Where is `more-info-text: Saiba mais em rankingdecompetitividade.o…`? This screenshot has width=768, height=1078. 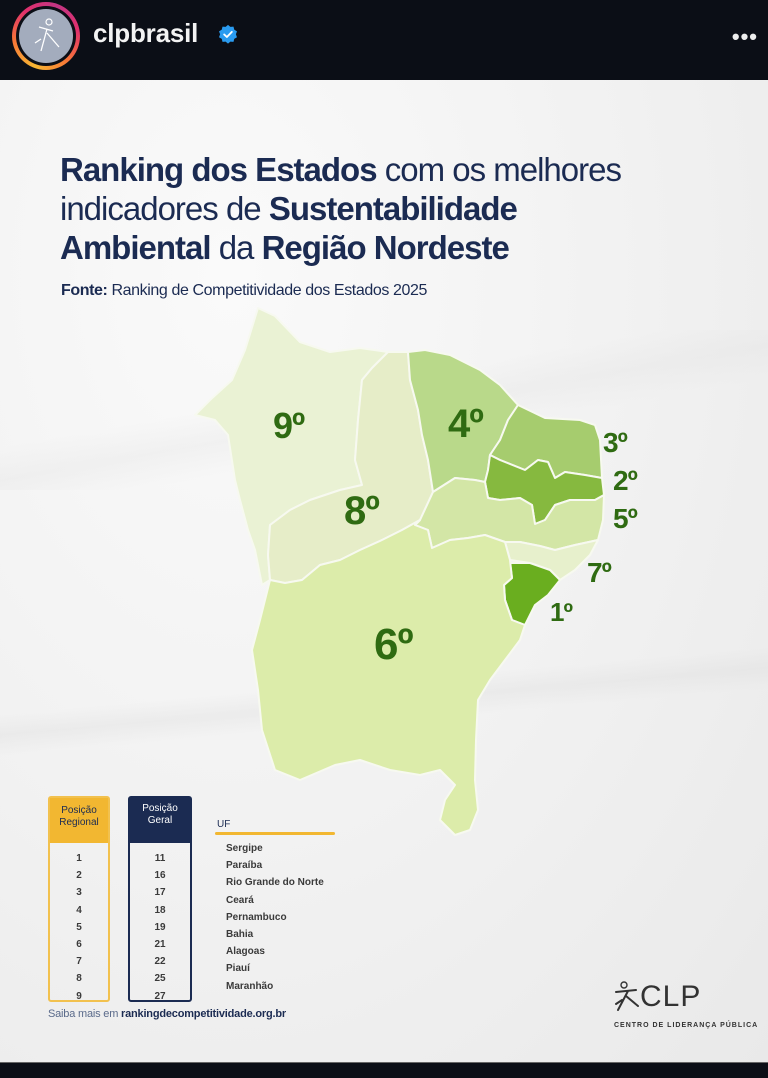
more-info-text: Saiba mais em rankingdecompetitividade.o… is located at coordinates (167, 1014).